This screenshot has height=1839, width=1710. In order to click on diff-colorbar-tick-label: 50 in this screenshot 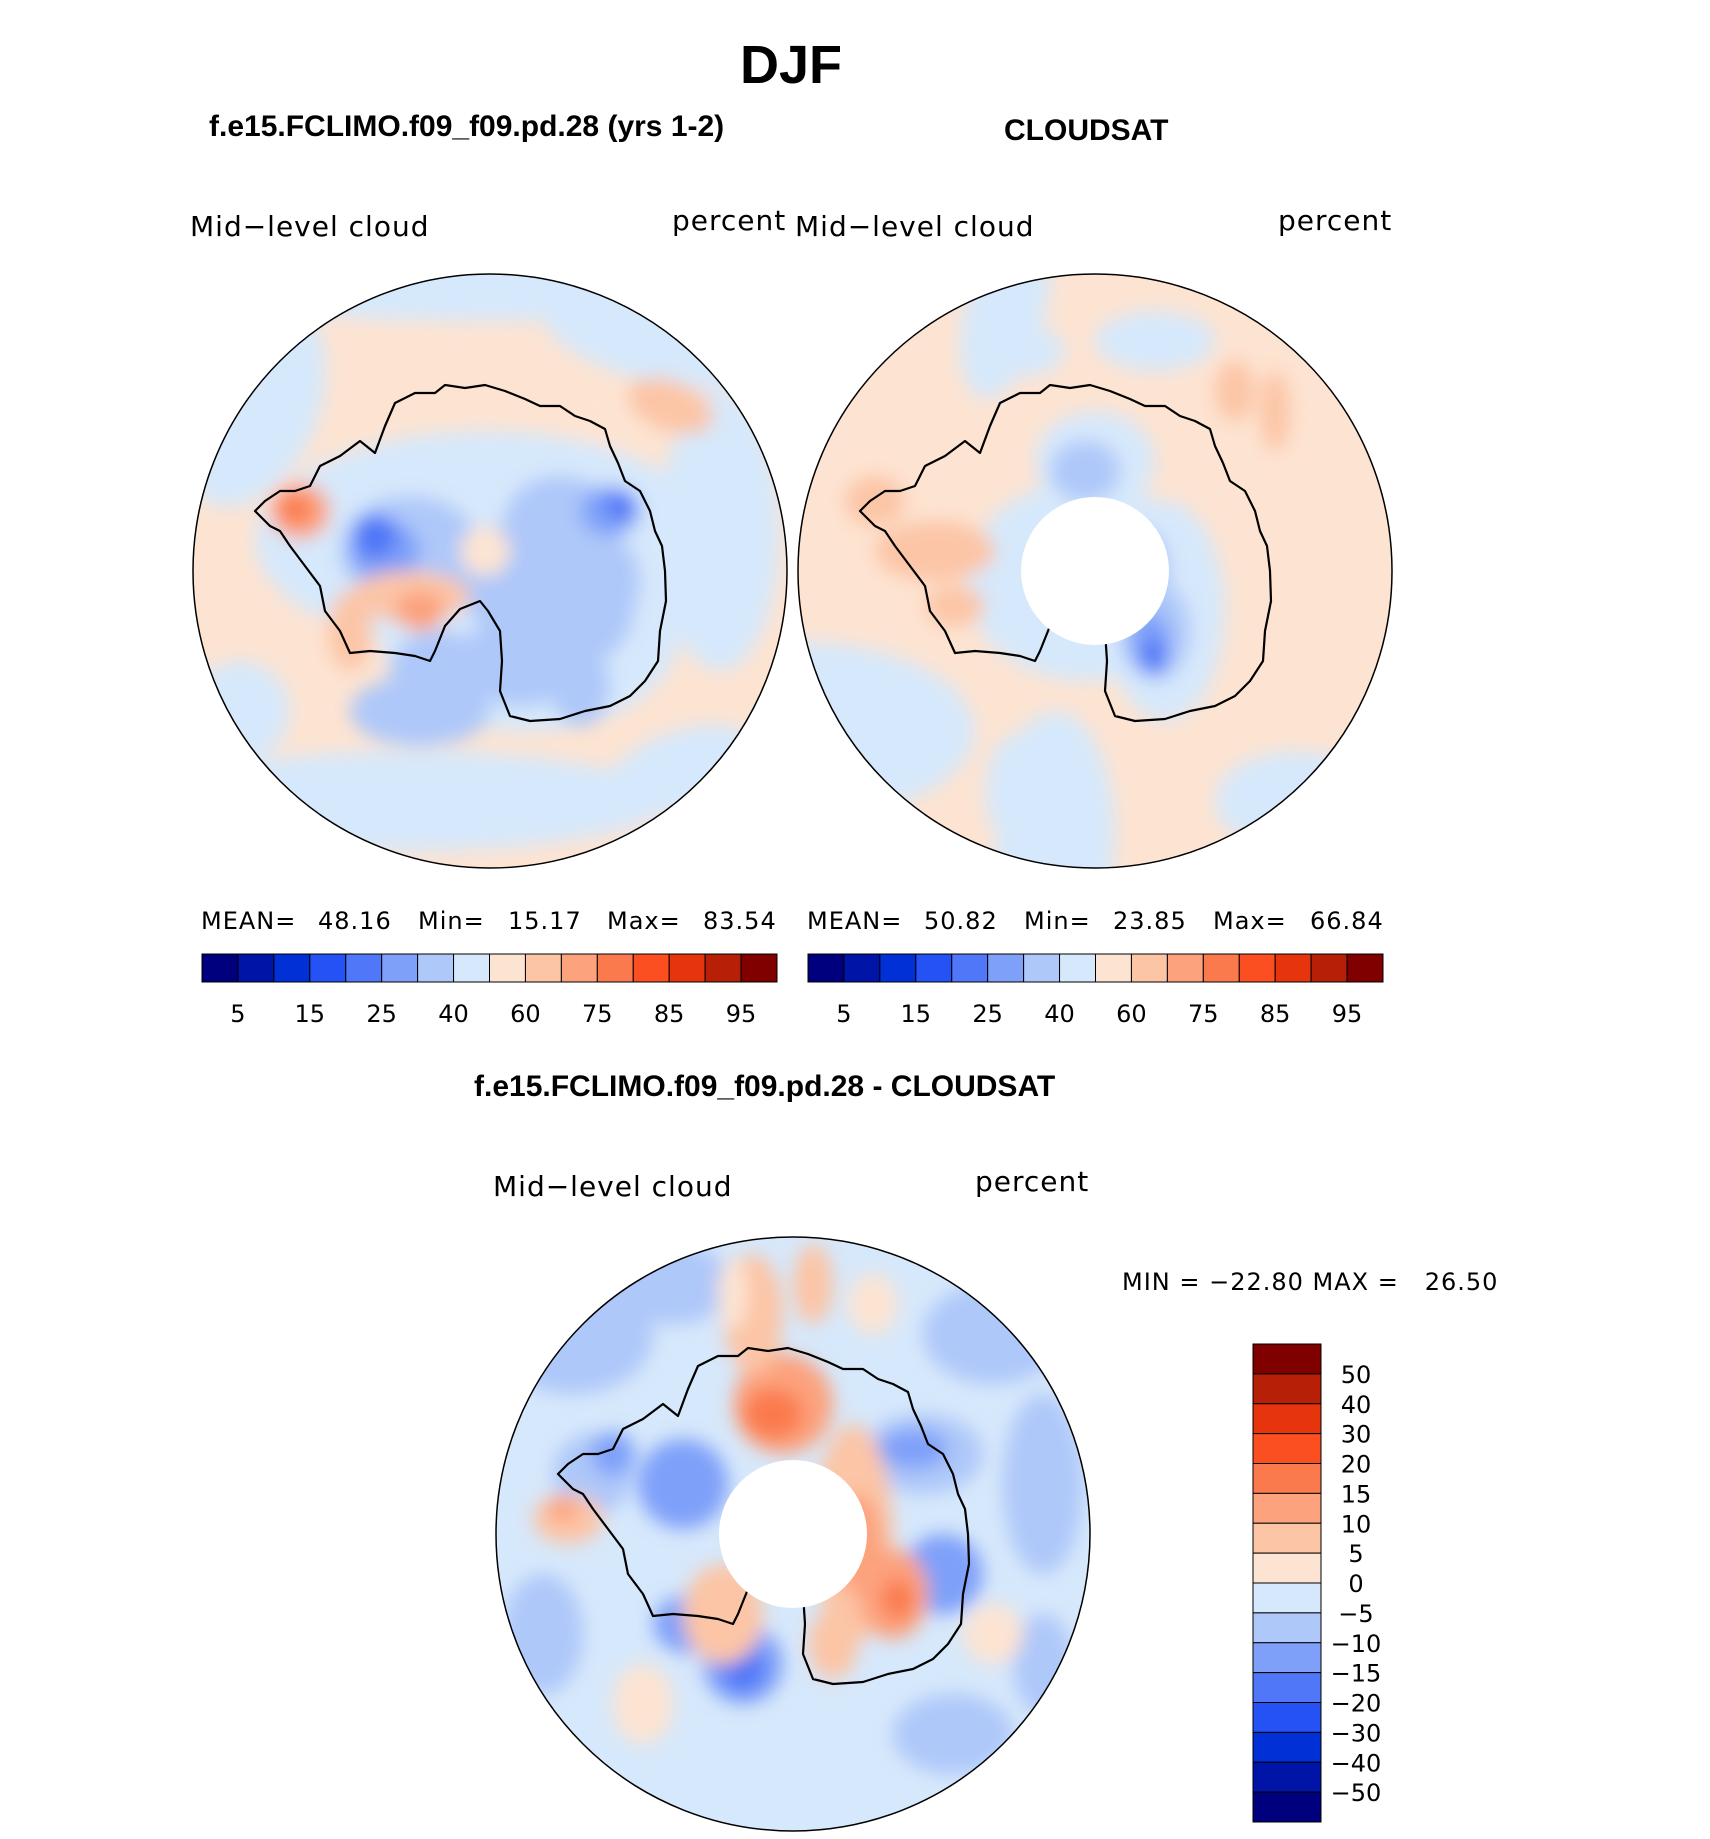, I will do `click(1356, 1375)`.